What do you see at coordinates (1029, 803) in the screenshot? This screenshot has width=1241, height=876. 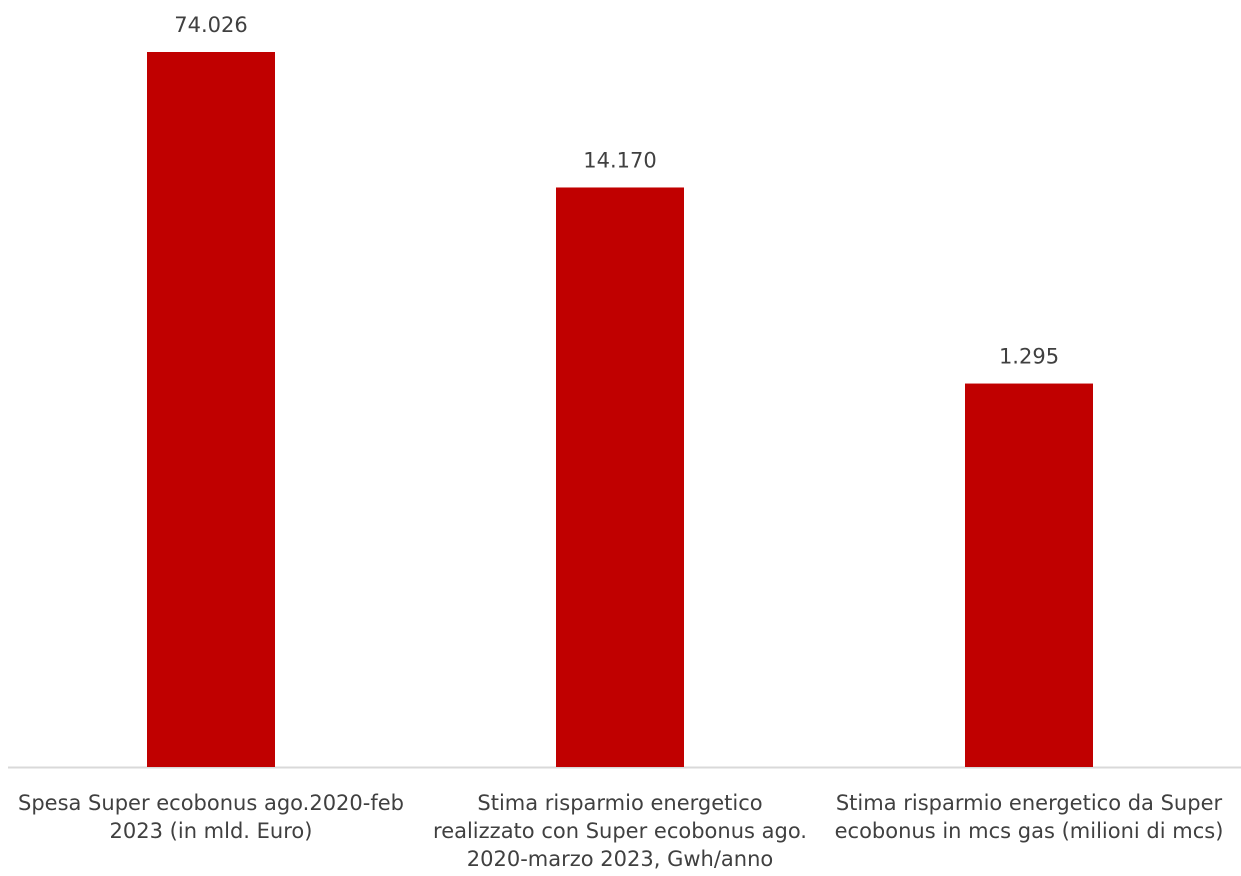 I see `category-label-line: Stima risparmio energetico da Super` at bounding box center [1029, 803].